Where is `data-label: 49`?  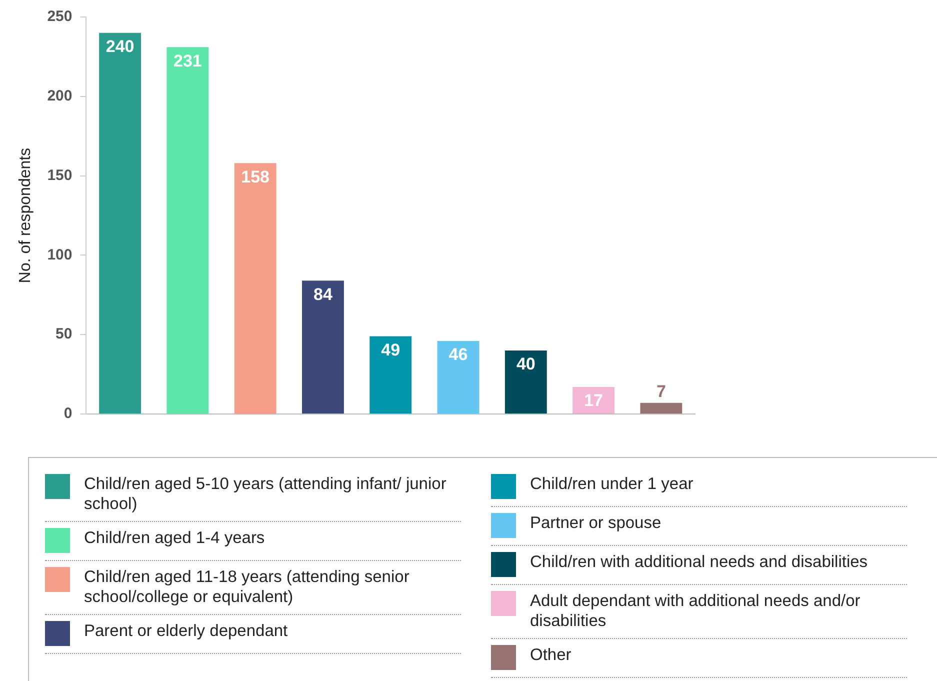
data-label: 49 is located at coordinates (390, 350).